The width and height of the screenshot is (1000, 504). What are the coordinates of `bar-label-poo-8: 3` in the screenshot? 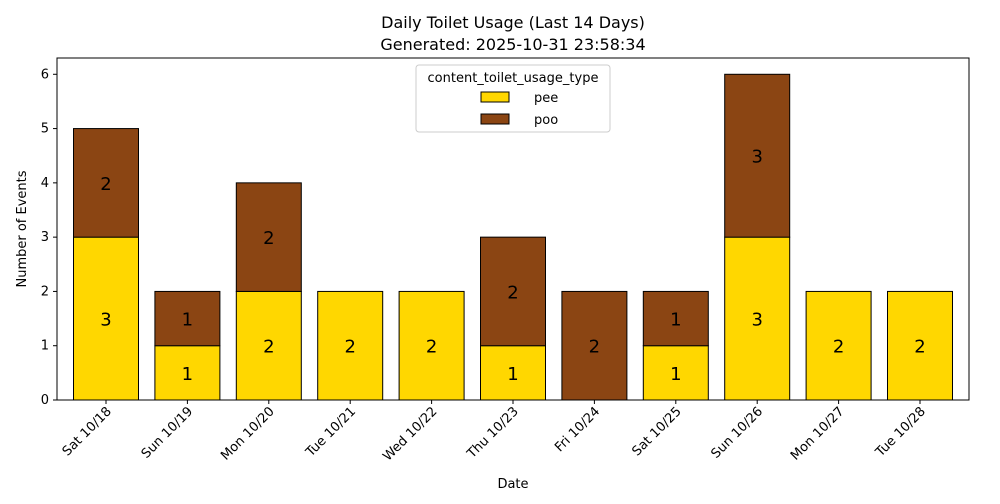 It's located at (756, 157).